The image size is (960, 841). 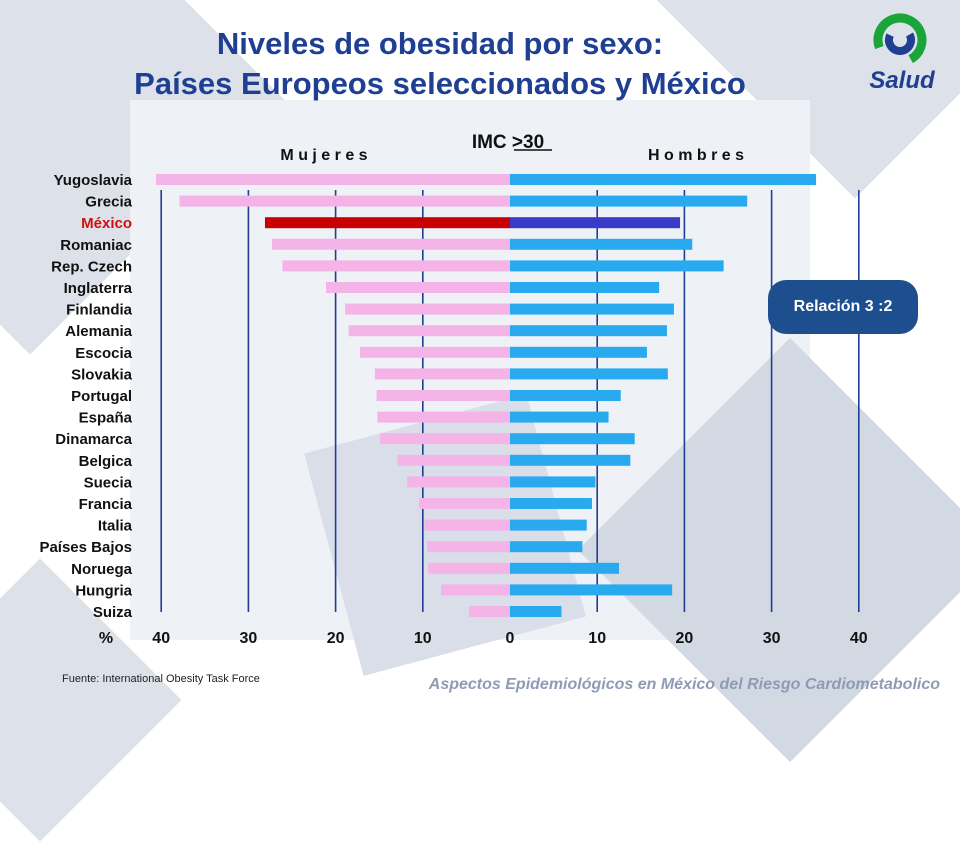 I want to click on country-label: Italia, so click(x=115, y=526).